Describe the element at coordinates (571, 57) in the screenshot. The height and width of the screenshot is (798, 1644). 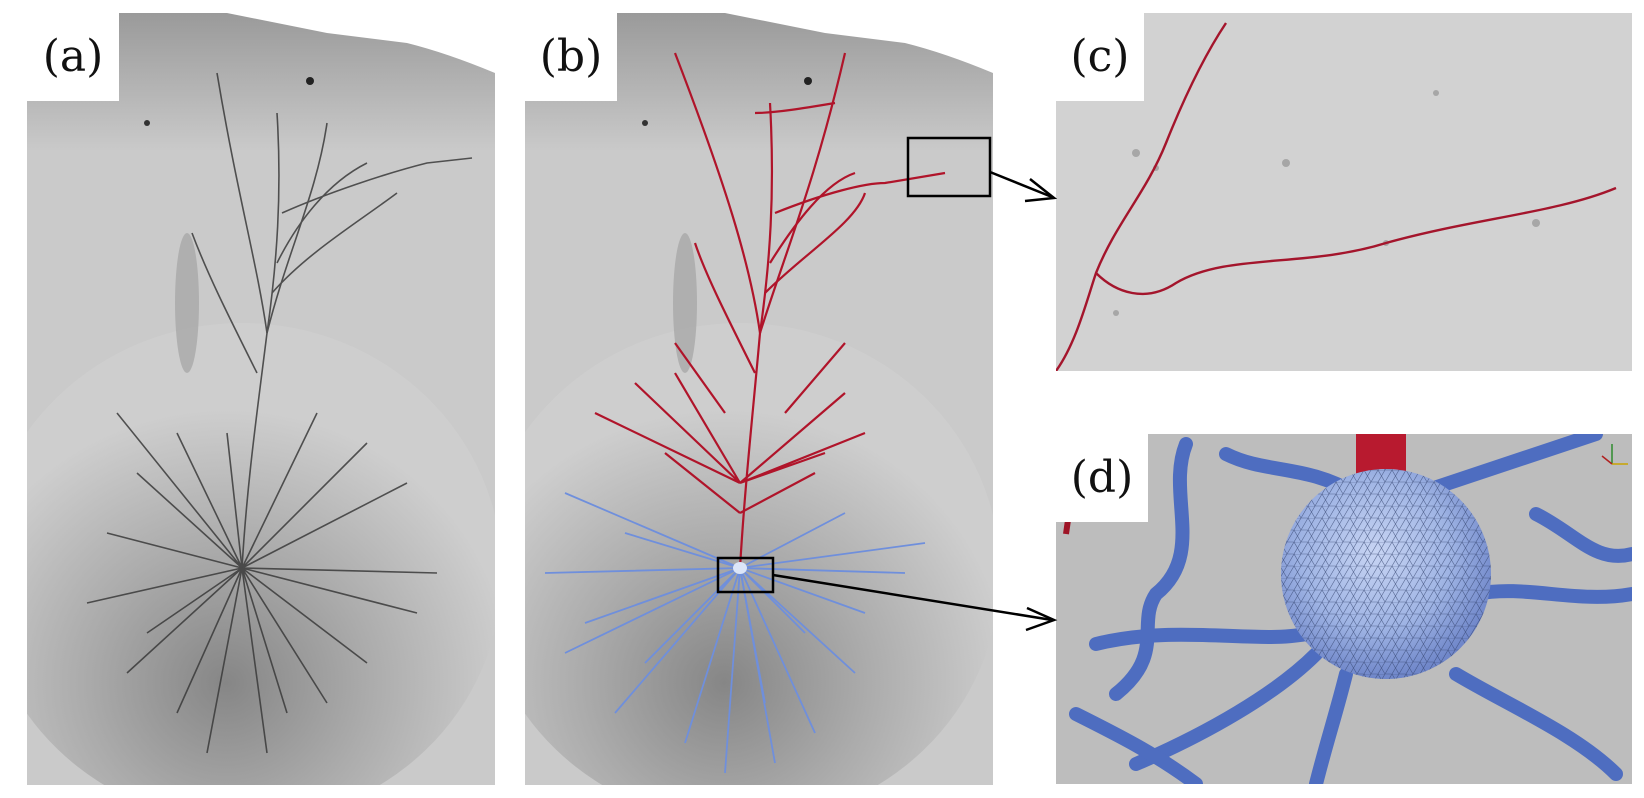
I see `panel-b-label: (b)` at that location.